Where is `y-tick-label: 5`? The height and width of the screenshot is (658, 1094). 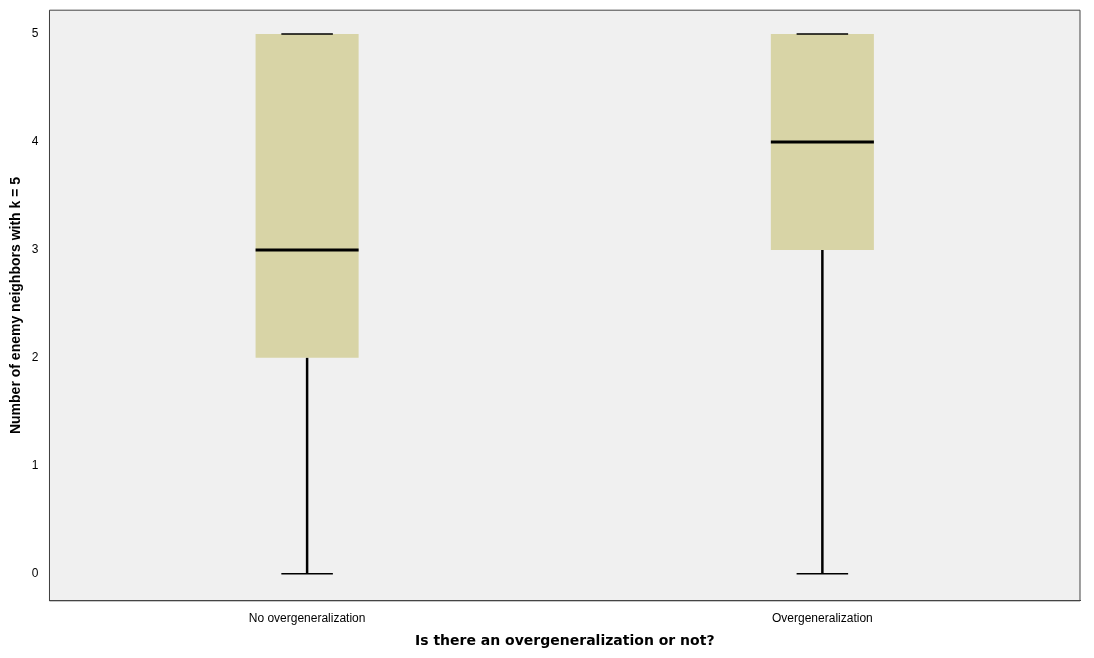
y-tick-label: 5 is located at coordinates (35, 33).